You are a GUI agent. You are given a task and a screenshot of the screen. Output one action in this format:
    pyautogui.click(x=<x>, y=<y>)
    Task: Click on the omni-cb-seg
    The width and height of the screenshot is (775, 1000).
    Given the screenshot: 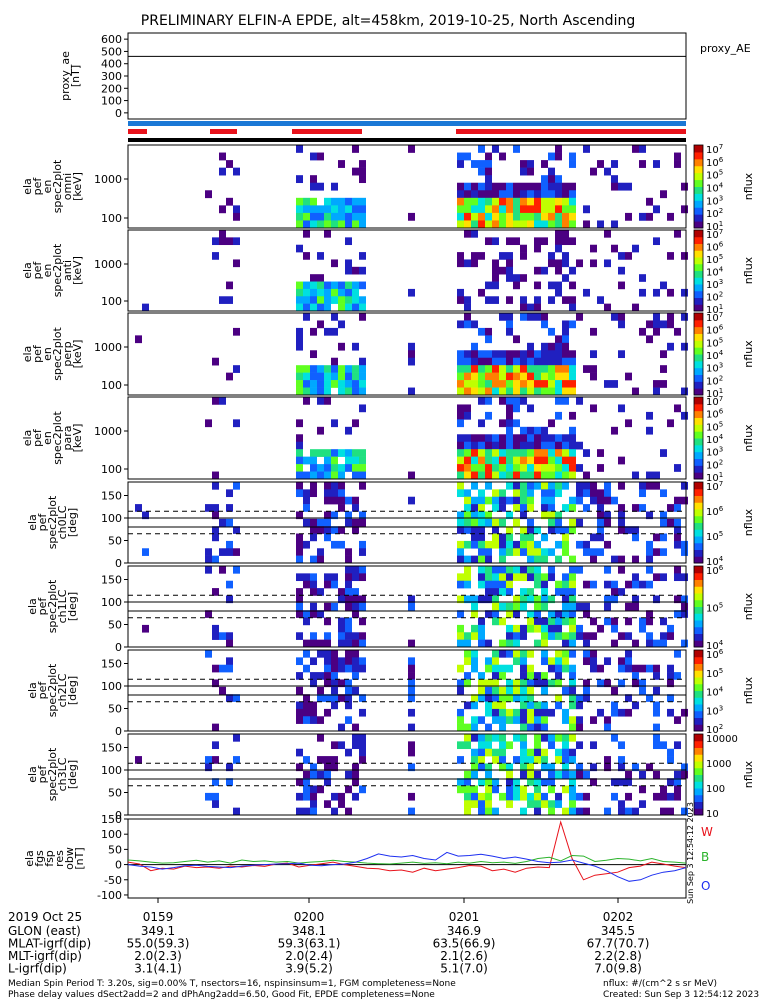 What is the action you would take?
    pyautogui.click(x=698, y=162)
    